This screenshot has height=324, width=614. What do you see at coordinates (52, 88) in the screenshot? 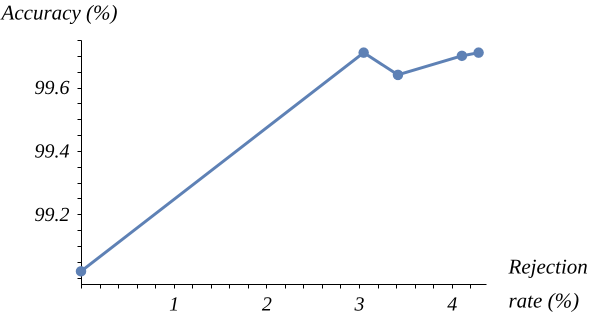
I see `y-tick-label: 99.6` at bounding box center [52, 88].